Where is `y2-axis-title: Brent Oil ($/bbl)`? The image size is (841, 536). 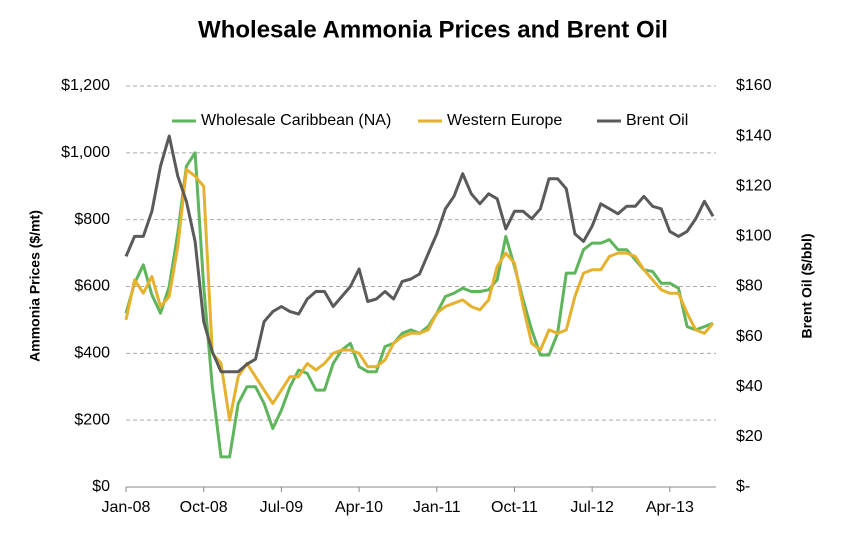 y2-axis-title: Brent Oil ($/bbl) is located at coordinates (807, 286).